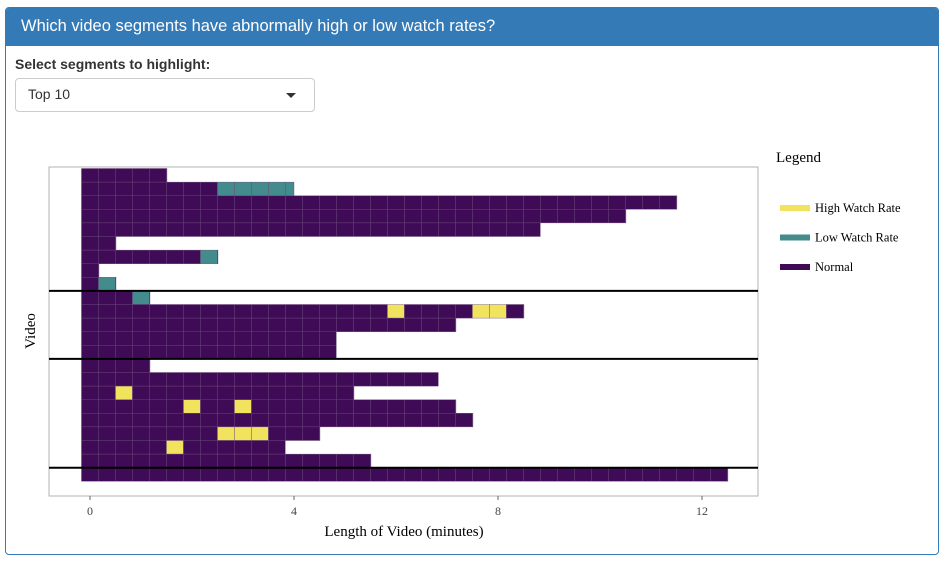 Image resolution: width=949 pixels, height=573 pixels. I want to click on select-label: Select segments to highlight:, so click(113, 64).